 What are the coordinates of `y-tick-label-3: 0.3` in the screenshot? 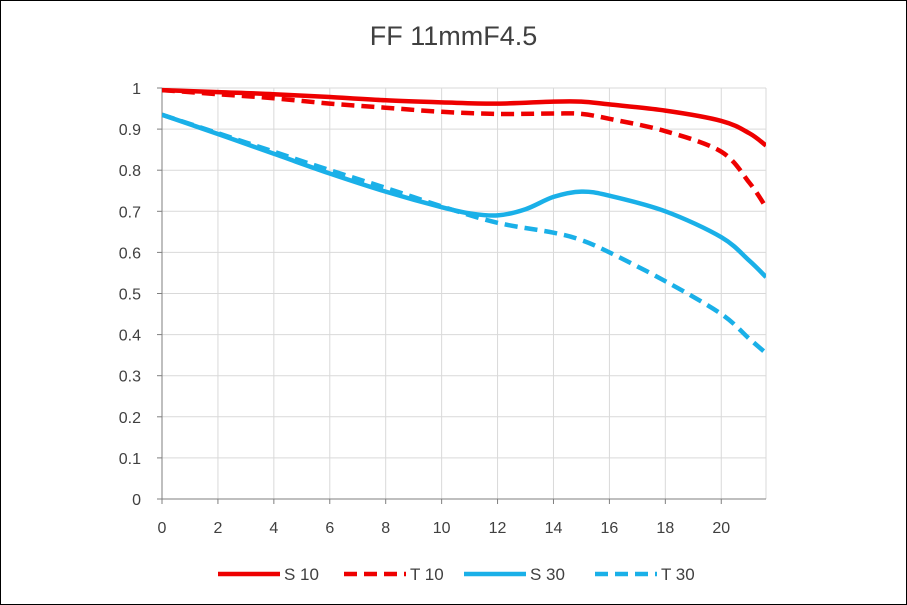 It's located at (130, 377).